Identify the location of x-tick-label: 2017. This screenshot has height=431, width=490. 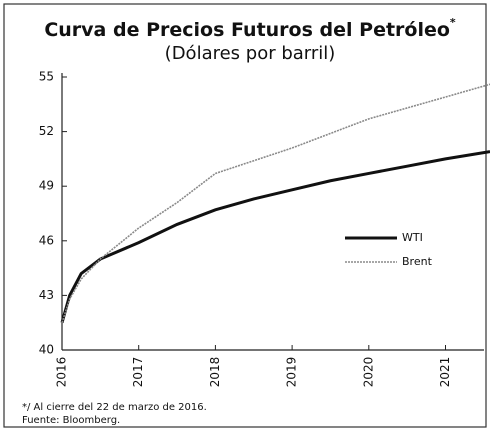
(138, 372).